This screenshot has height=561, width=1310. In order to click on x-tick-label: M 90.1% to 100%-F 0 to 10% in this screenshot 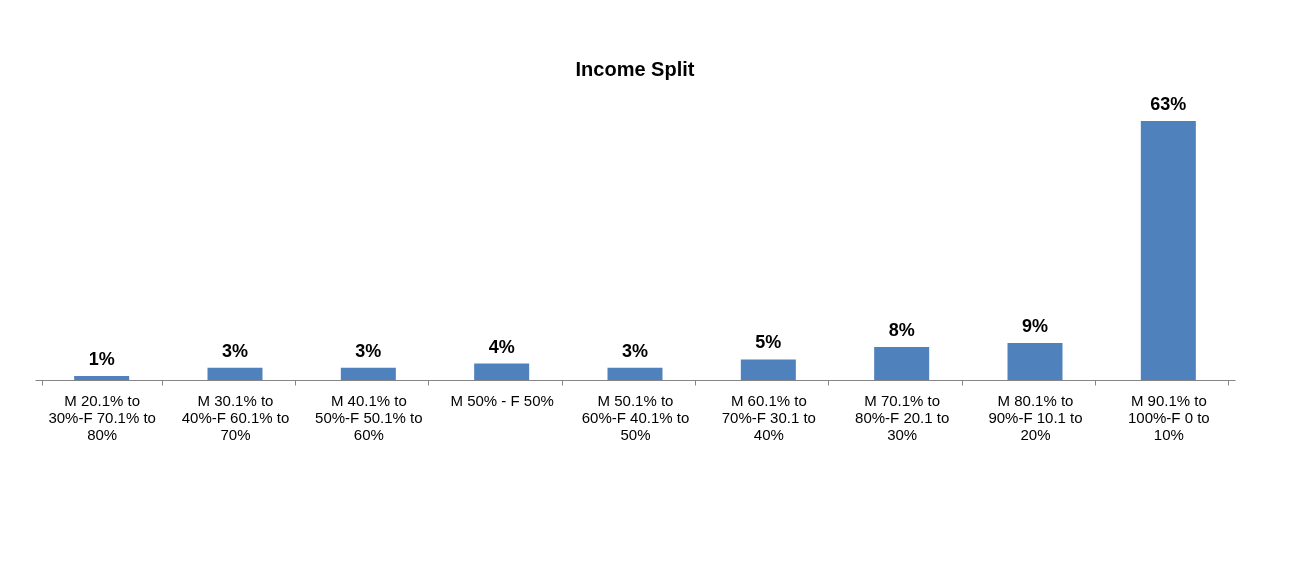, I will do `click(1168, 417)`.